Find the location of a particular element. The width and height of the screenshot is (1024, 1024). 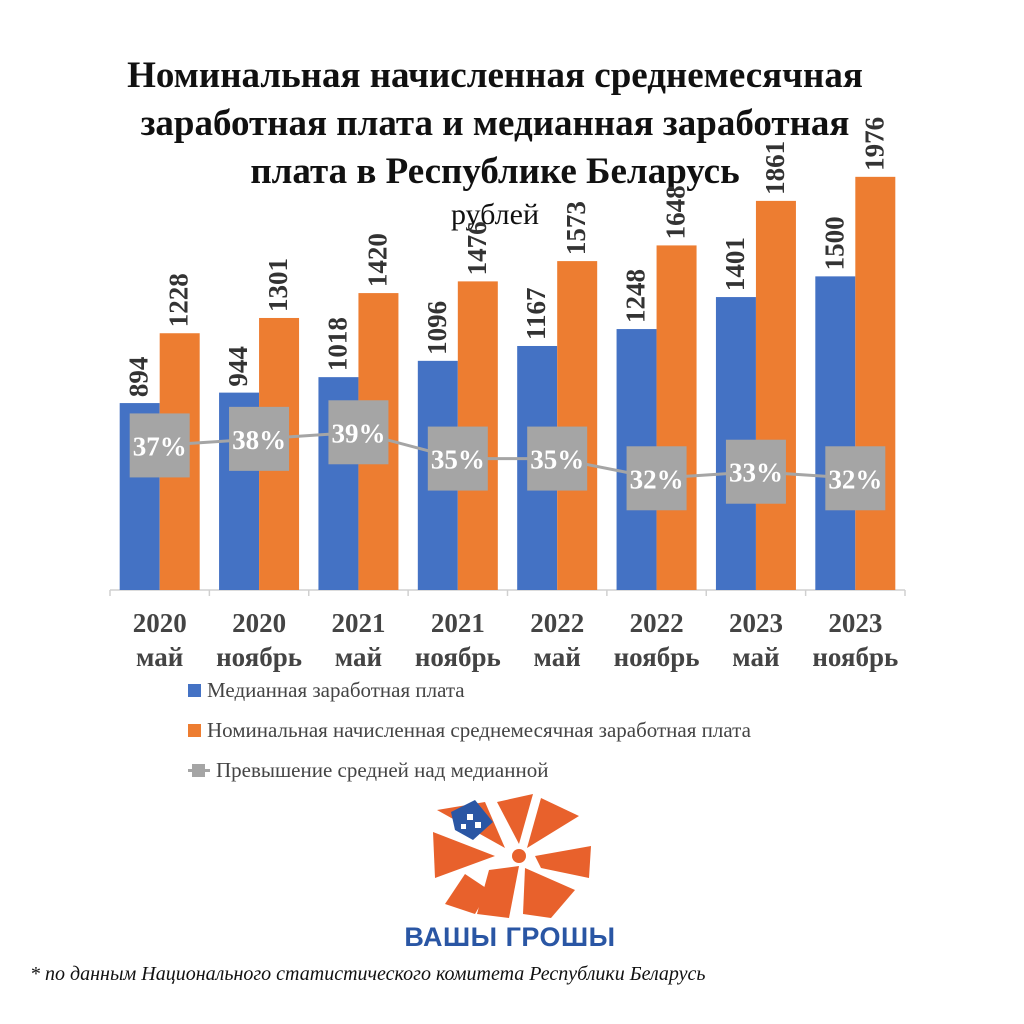

logo-text: ВАШЫ ГРОШЫ is located at coordinates (510, 937).